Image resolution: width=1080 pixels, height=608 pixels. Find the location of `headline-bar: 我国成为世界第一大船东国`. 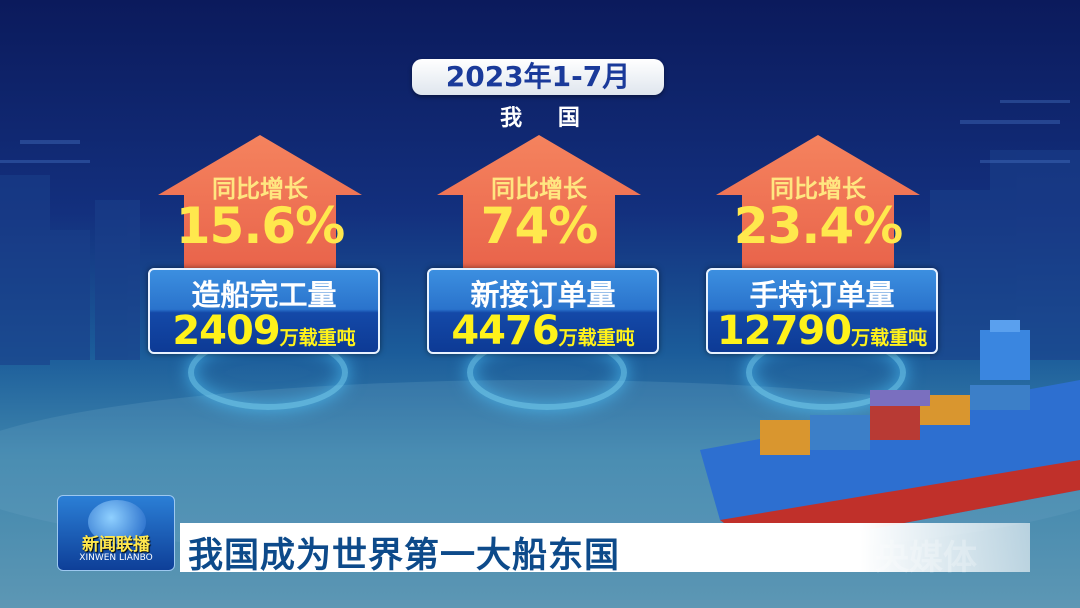

headline-bar: 我国成为世界第一大船东国 is located at coordinates (605, 549).